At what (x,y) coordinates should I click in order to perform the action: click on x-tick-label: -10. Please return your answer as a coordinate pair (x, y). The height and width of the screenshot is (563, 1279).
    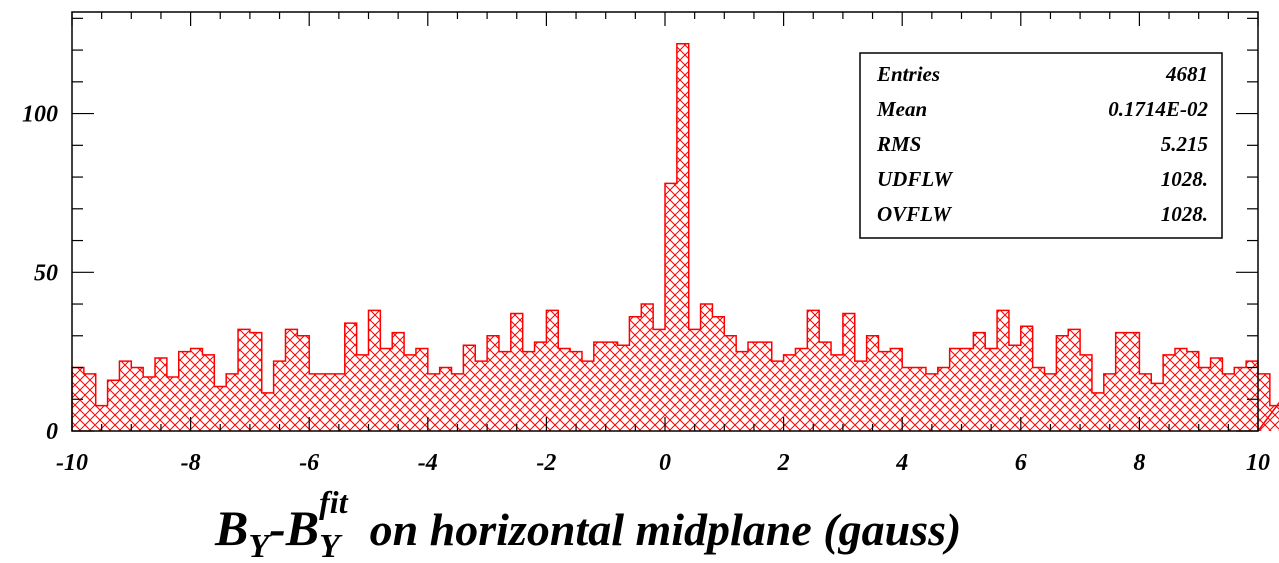
    Looking at the image, I should click on (72, 463).